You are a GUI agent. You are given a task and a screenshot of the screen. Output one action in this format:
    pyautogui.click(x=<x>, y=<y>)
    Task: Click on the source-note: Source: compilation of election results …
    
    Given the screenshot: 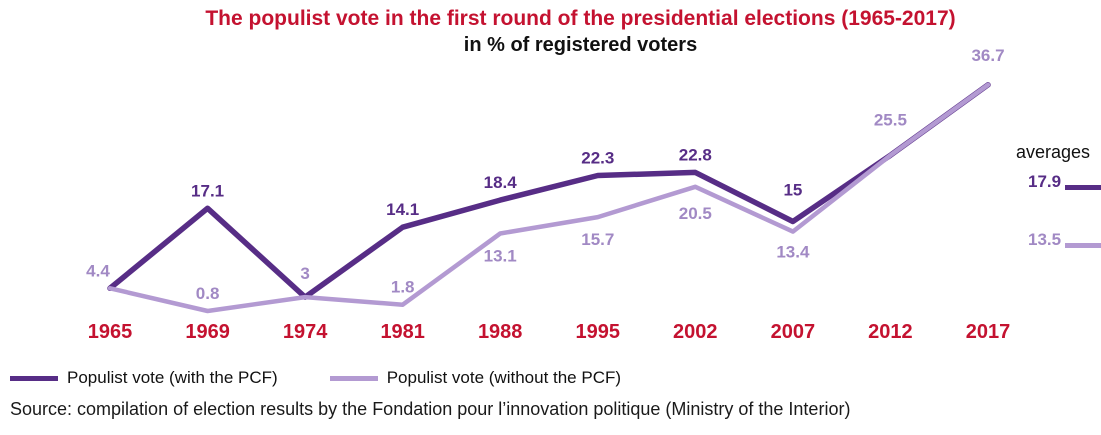 What is the action you would take?
    pyautogui.click(x=430, y=409)
    